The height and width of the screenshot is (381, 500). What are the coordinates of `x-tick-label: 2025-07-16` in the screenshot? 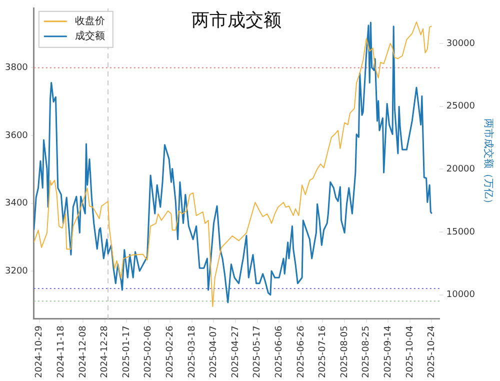 It's located at (323, 351).